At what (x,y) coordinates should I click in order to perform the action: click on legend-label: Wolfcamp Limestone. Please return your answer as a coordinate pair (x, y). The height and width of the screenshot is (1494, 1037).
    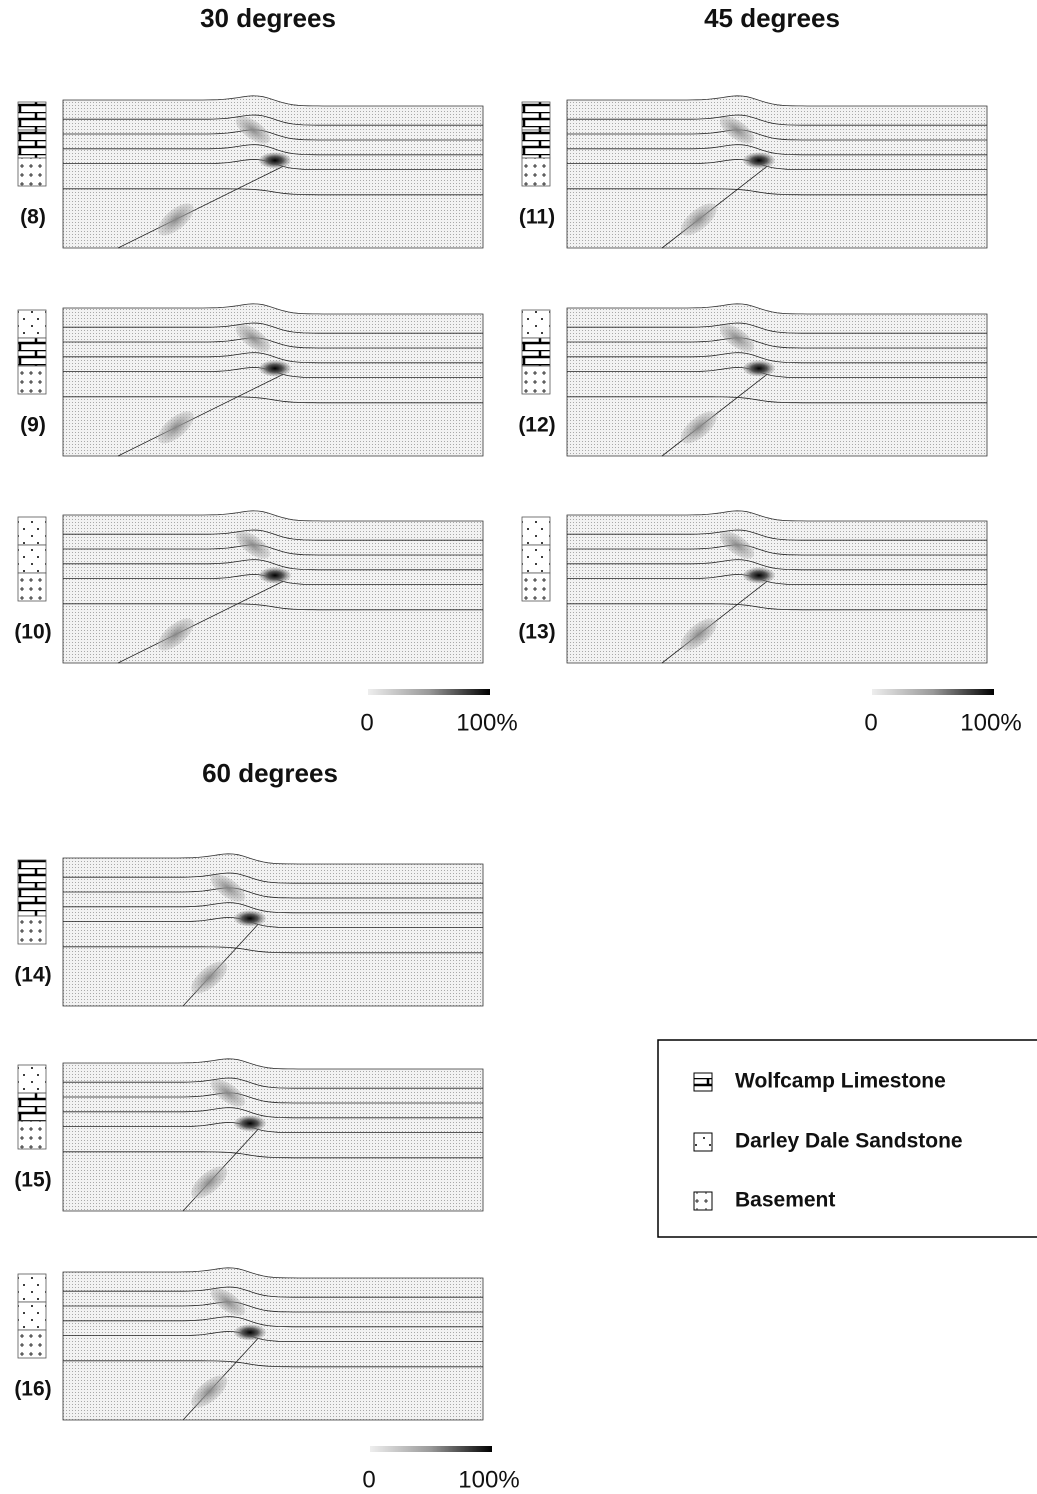
    Looking at the image, I should click on (840, 1081).